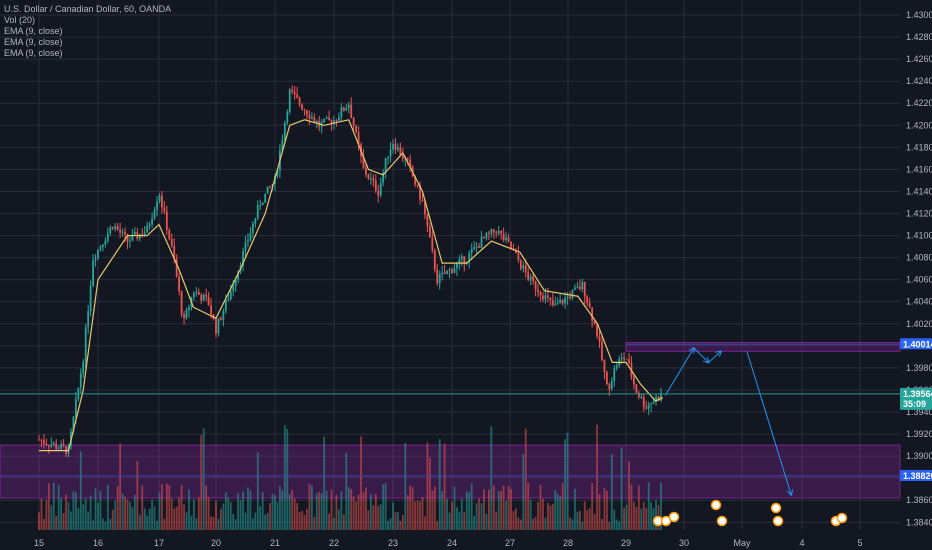 This screenshot has height=550, width=932. I want to click on y-tick-label: 1.39000, so click(919, 456).